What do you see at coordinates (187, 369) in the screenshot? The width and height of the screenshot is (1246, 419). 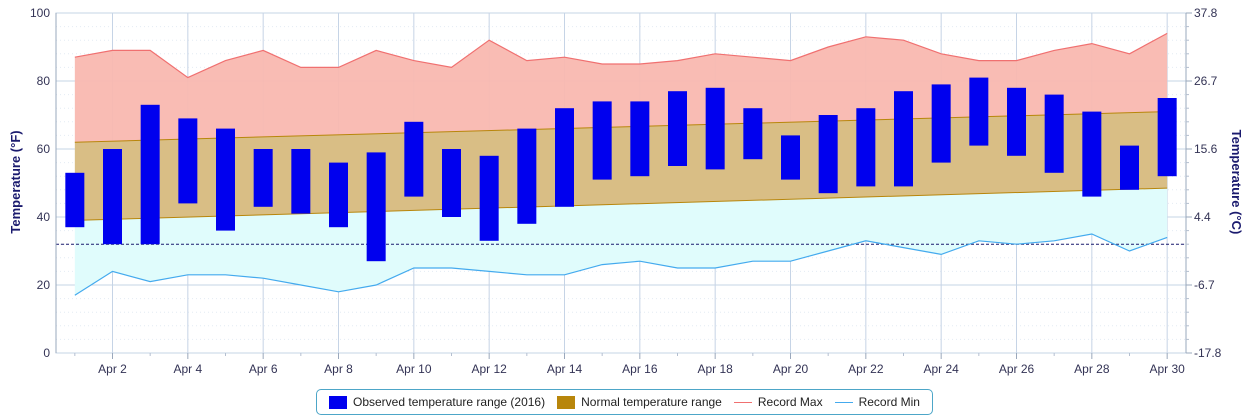 I see `x-tick-label: Apr 4` at bounding box center [187, 369].